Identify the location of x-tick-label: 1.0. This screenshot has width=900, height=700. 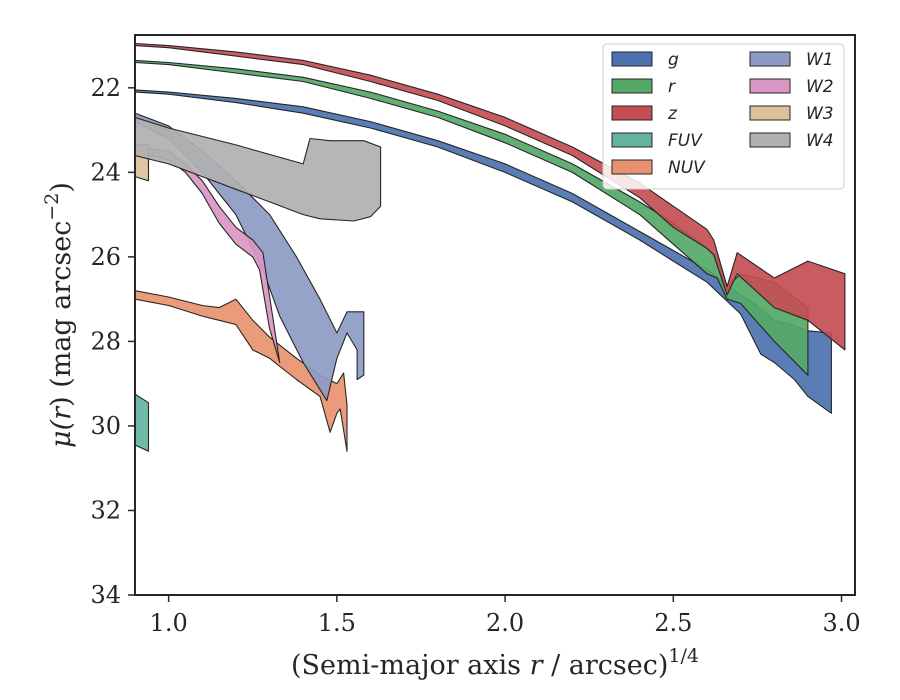
(169, 623).